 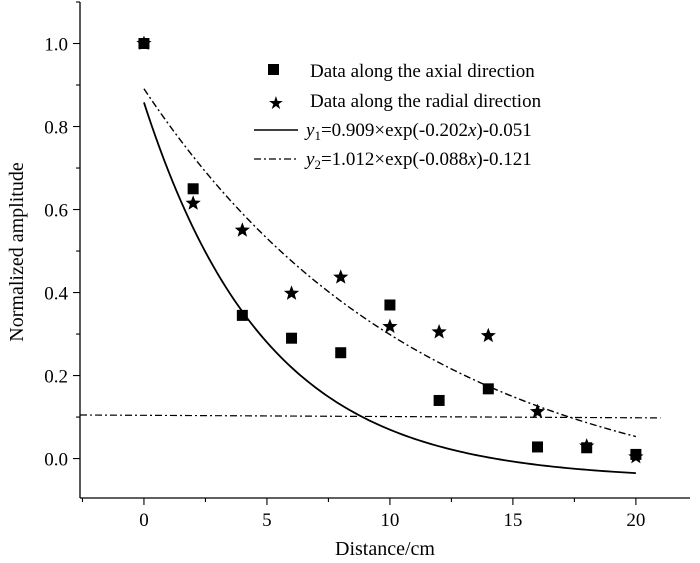 I want to click on y-tick-label: 0.2, so click(x=56, y=377).